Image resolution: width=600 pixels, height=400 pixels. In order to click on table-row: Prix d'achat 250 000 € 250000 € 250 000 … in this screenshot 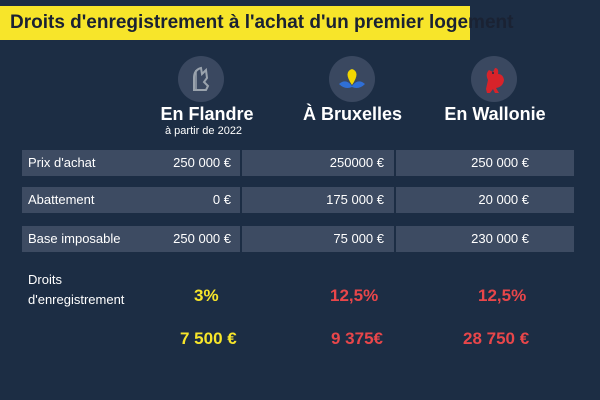, I will do `click(298, 163)`.